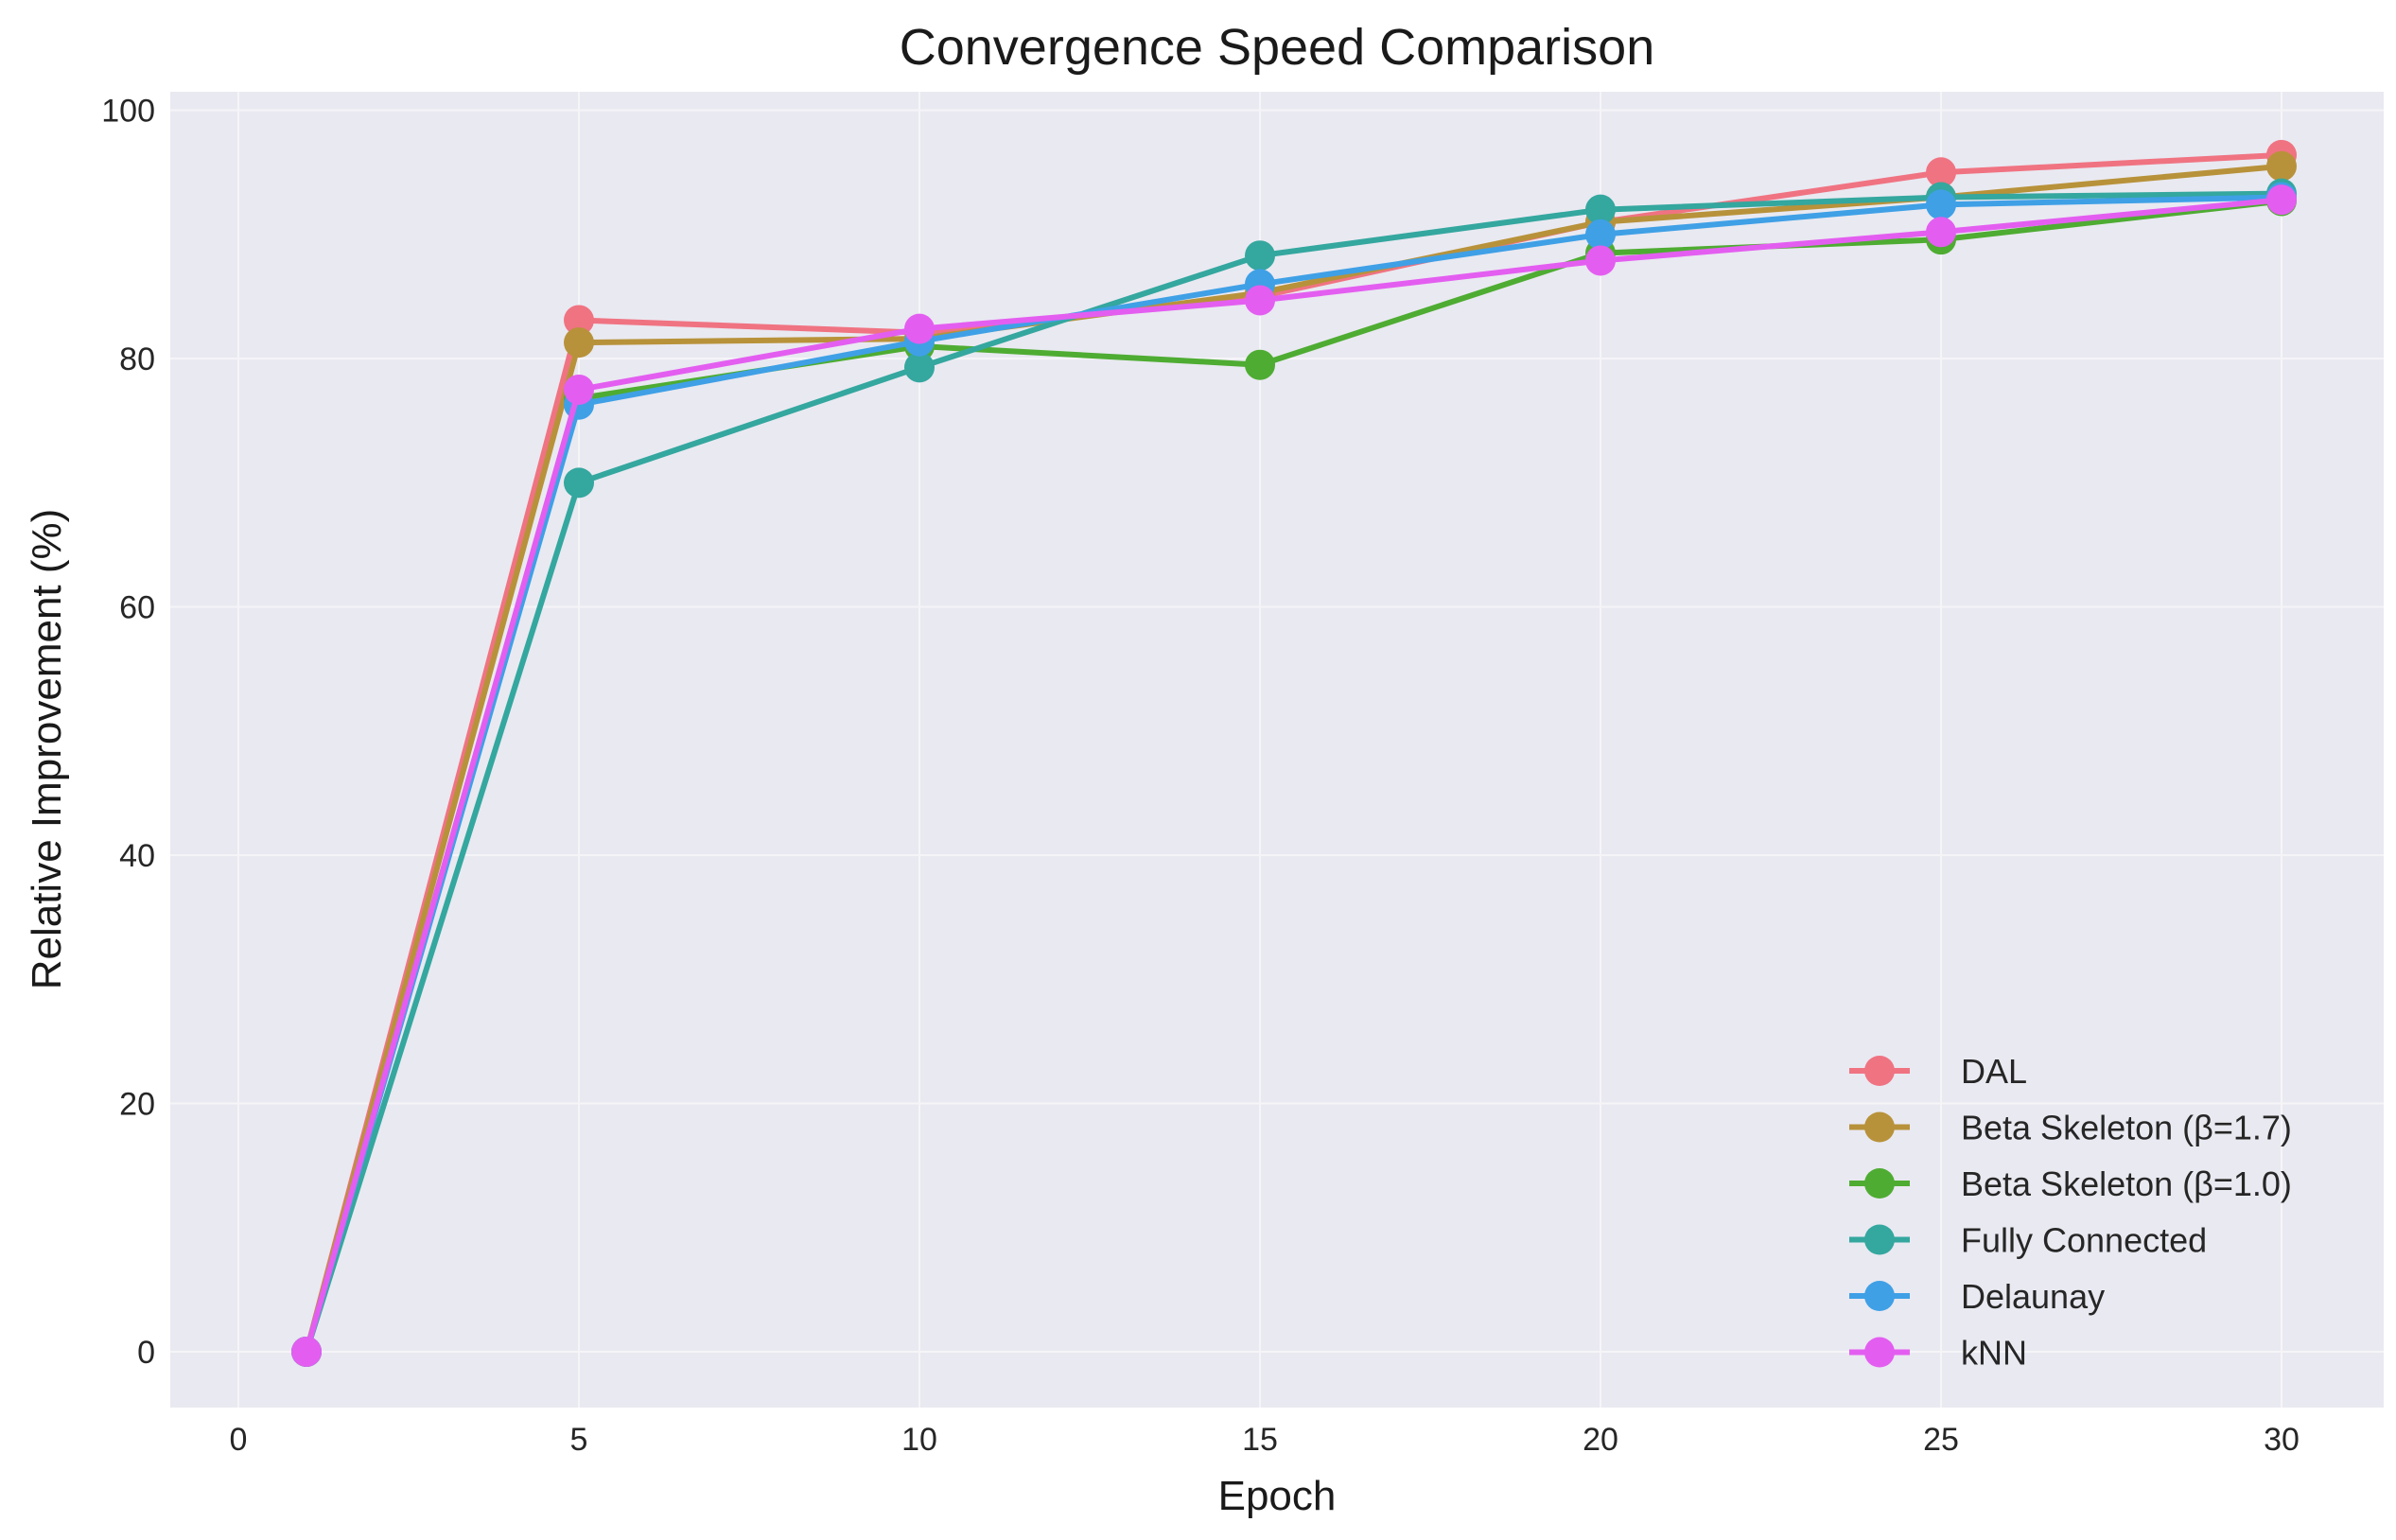 The image size is (2396, 1540). What do you see at coordinates (1260, 1440) in the screenshot?
I see `x-tick-label: 15` at bounding box center [1260, 1440].